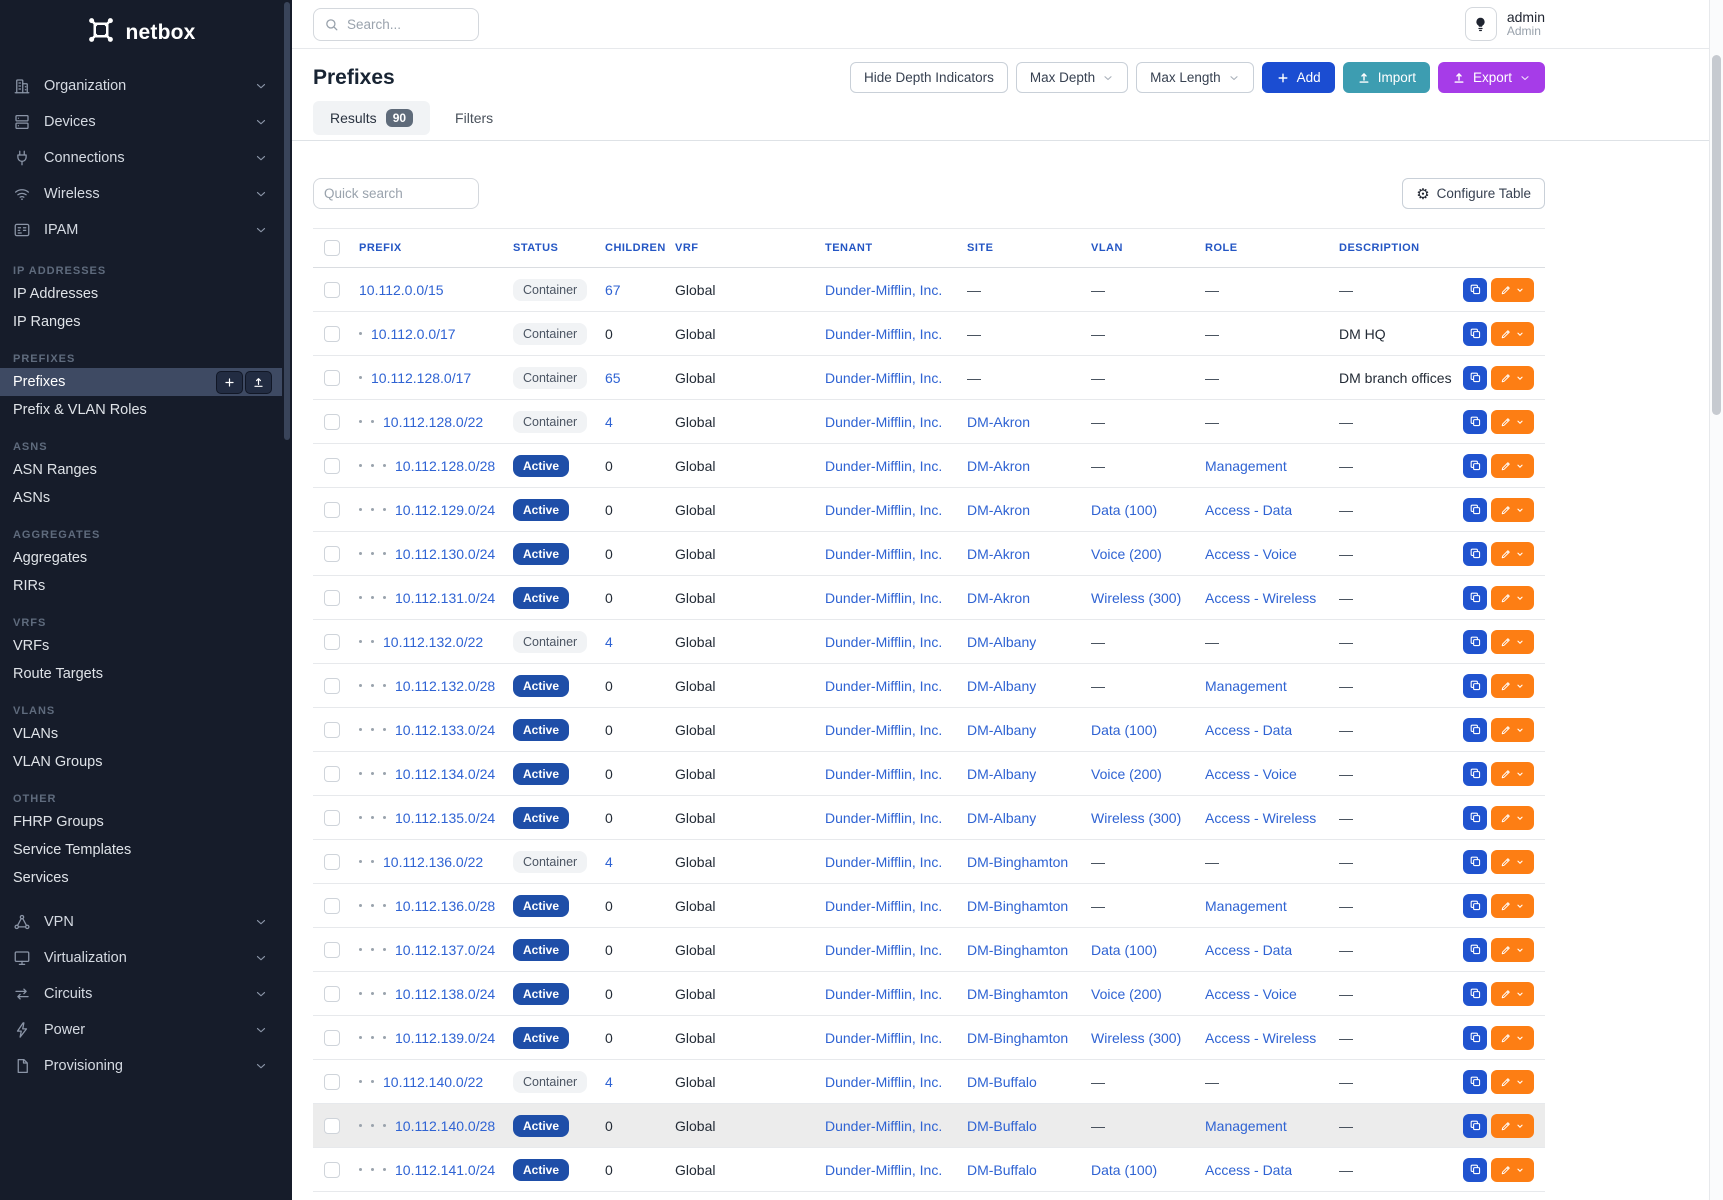 This screenshot has width=1723, height=1200. I want to click on role-link: Access - Voice, so click(1251, 553).